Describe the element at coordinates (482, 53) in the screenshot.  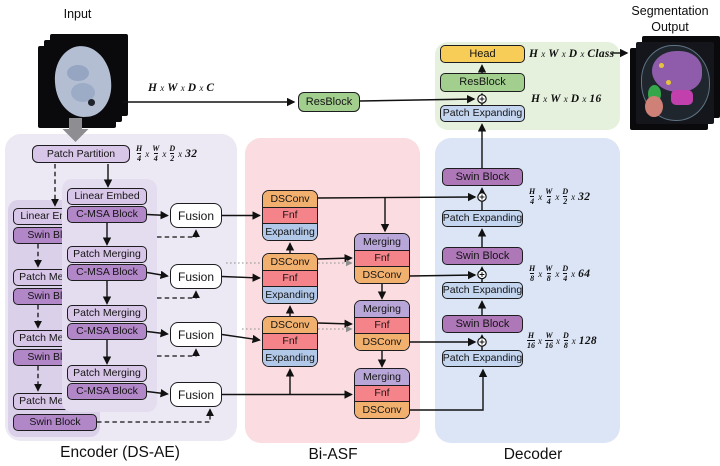
I see `block-label: Head` at that location.